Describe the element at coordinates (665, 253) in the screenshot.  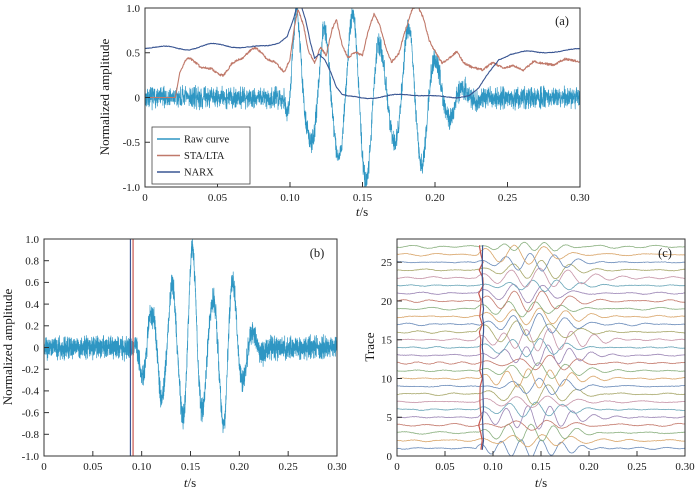
I see `panel-c-letter: (c)` at that location.